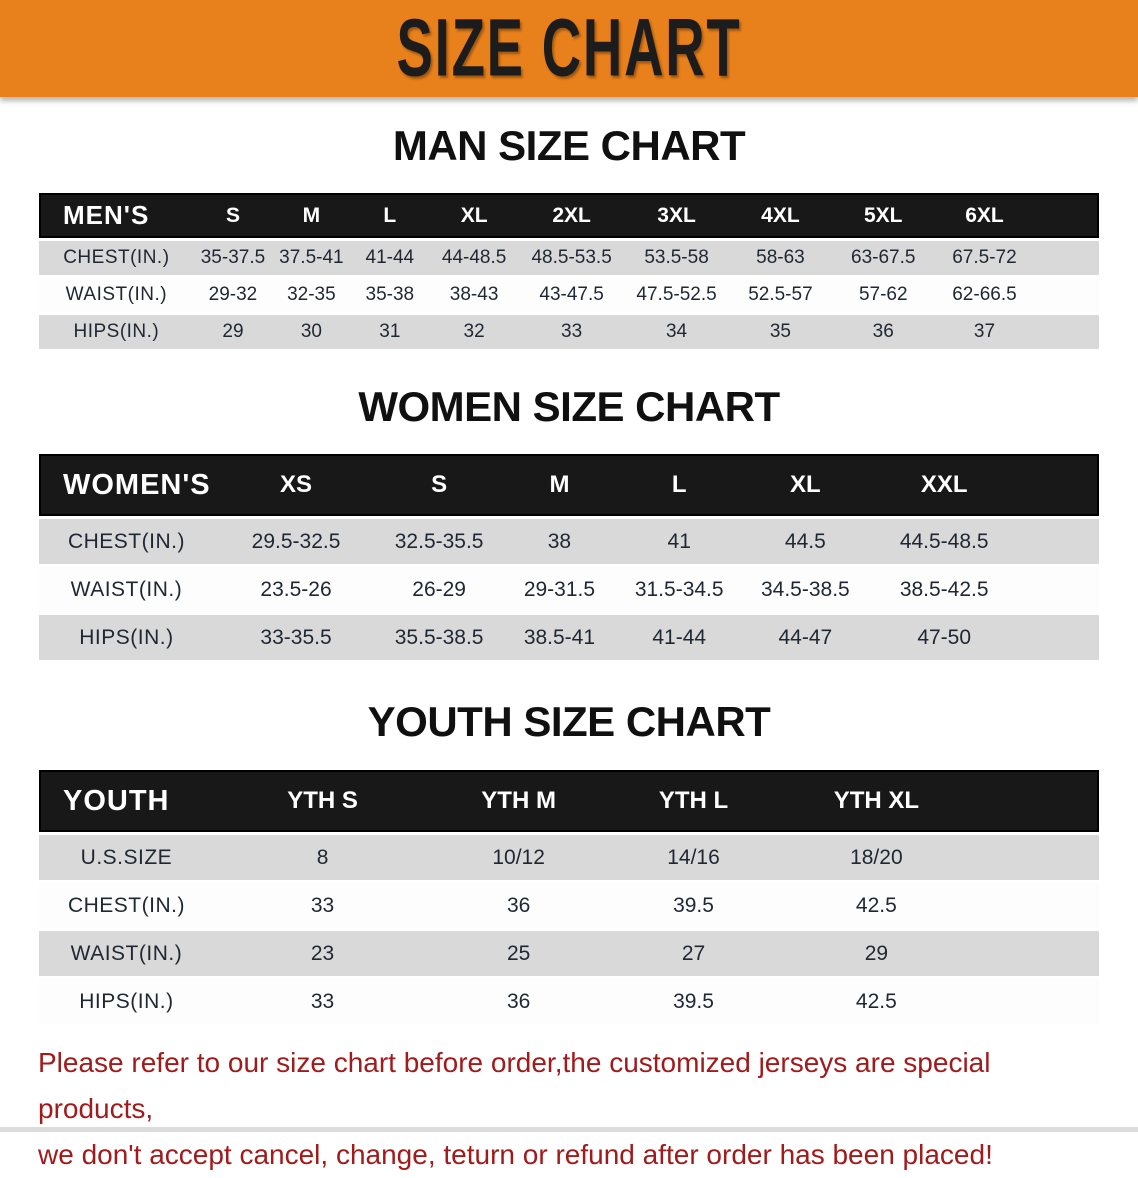  What do you see at coordinates (805, 589) in the screenshot?
I see `size-value-cell: 34.5-38.5` at bounding box center [805, 589].